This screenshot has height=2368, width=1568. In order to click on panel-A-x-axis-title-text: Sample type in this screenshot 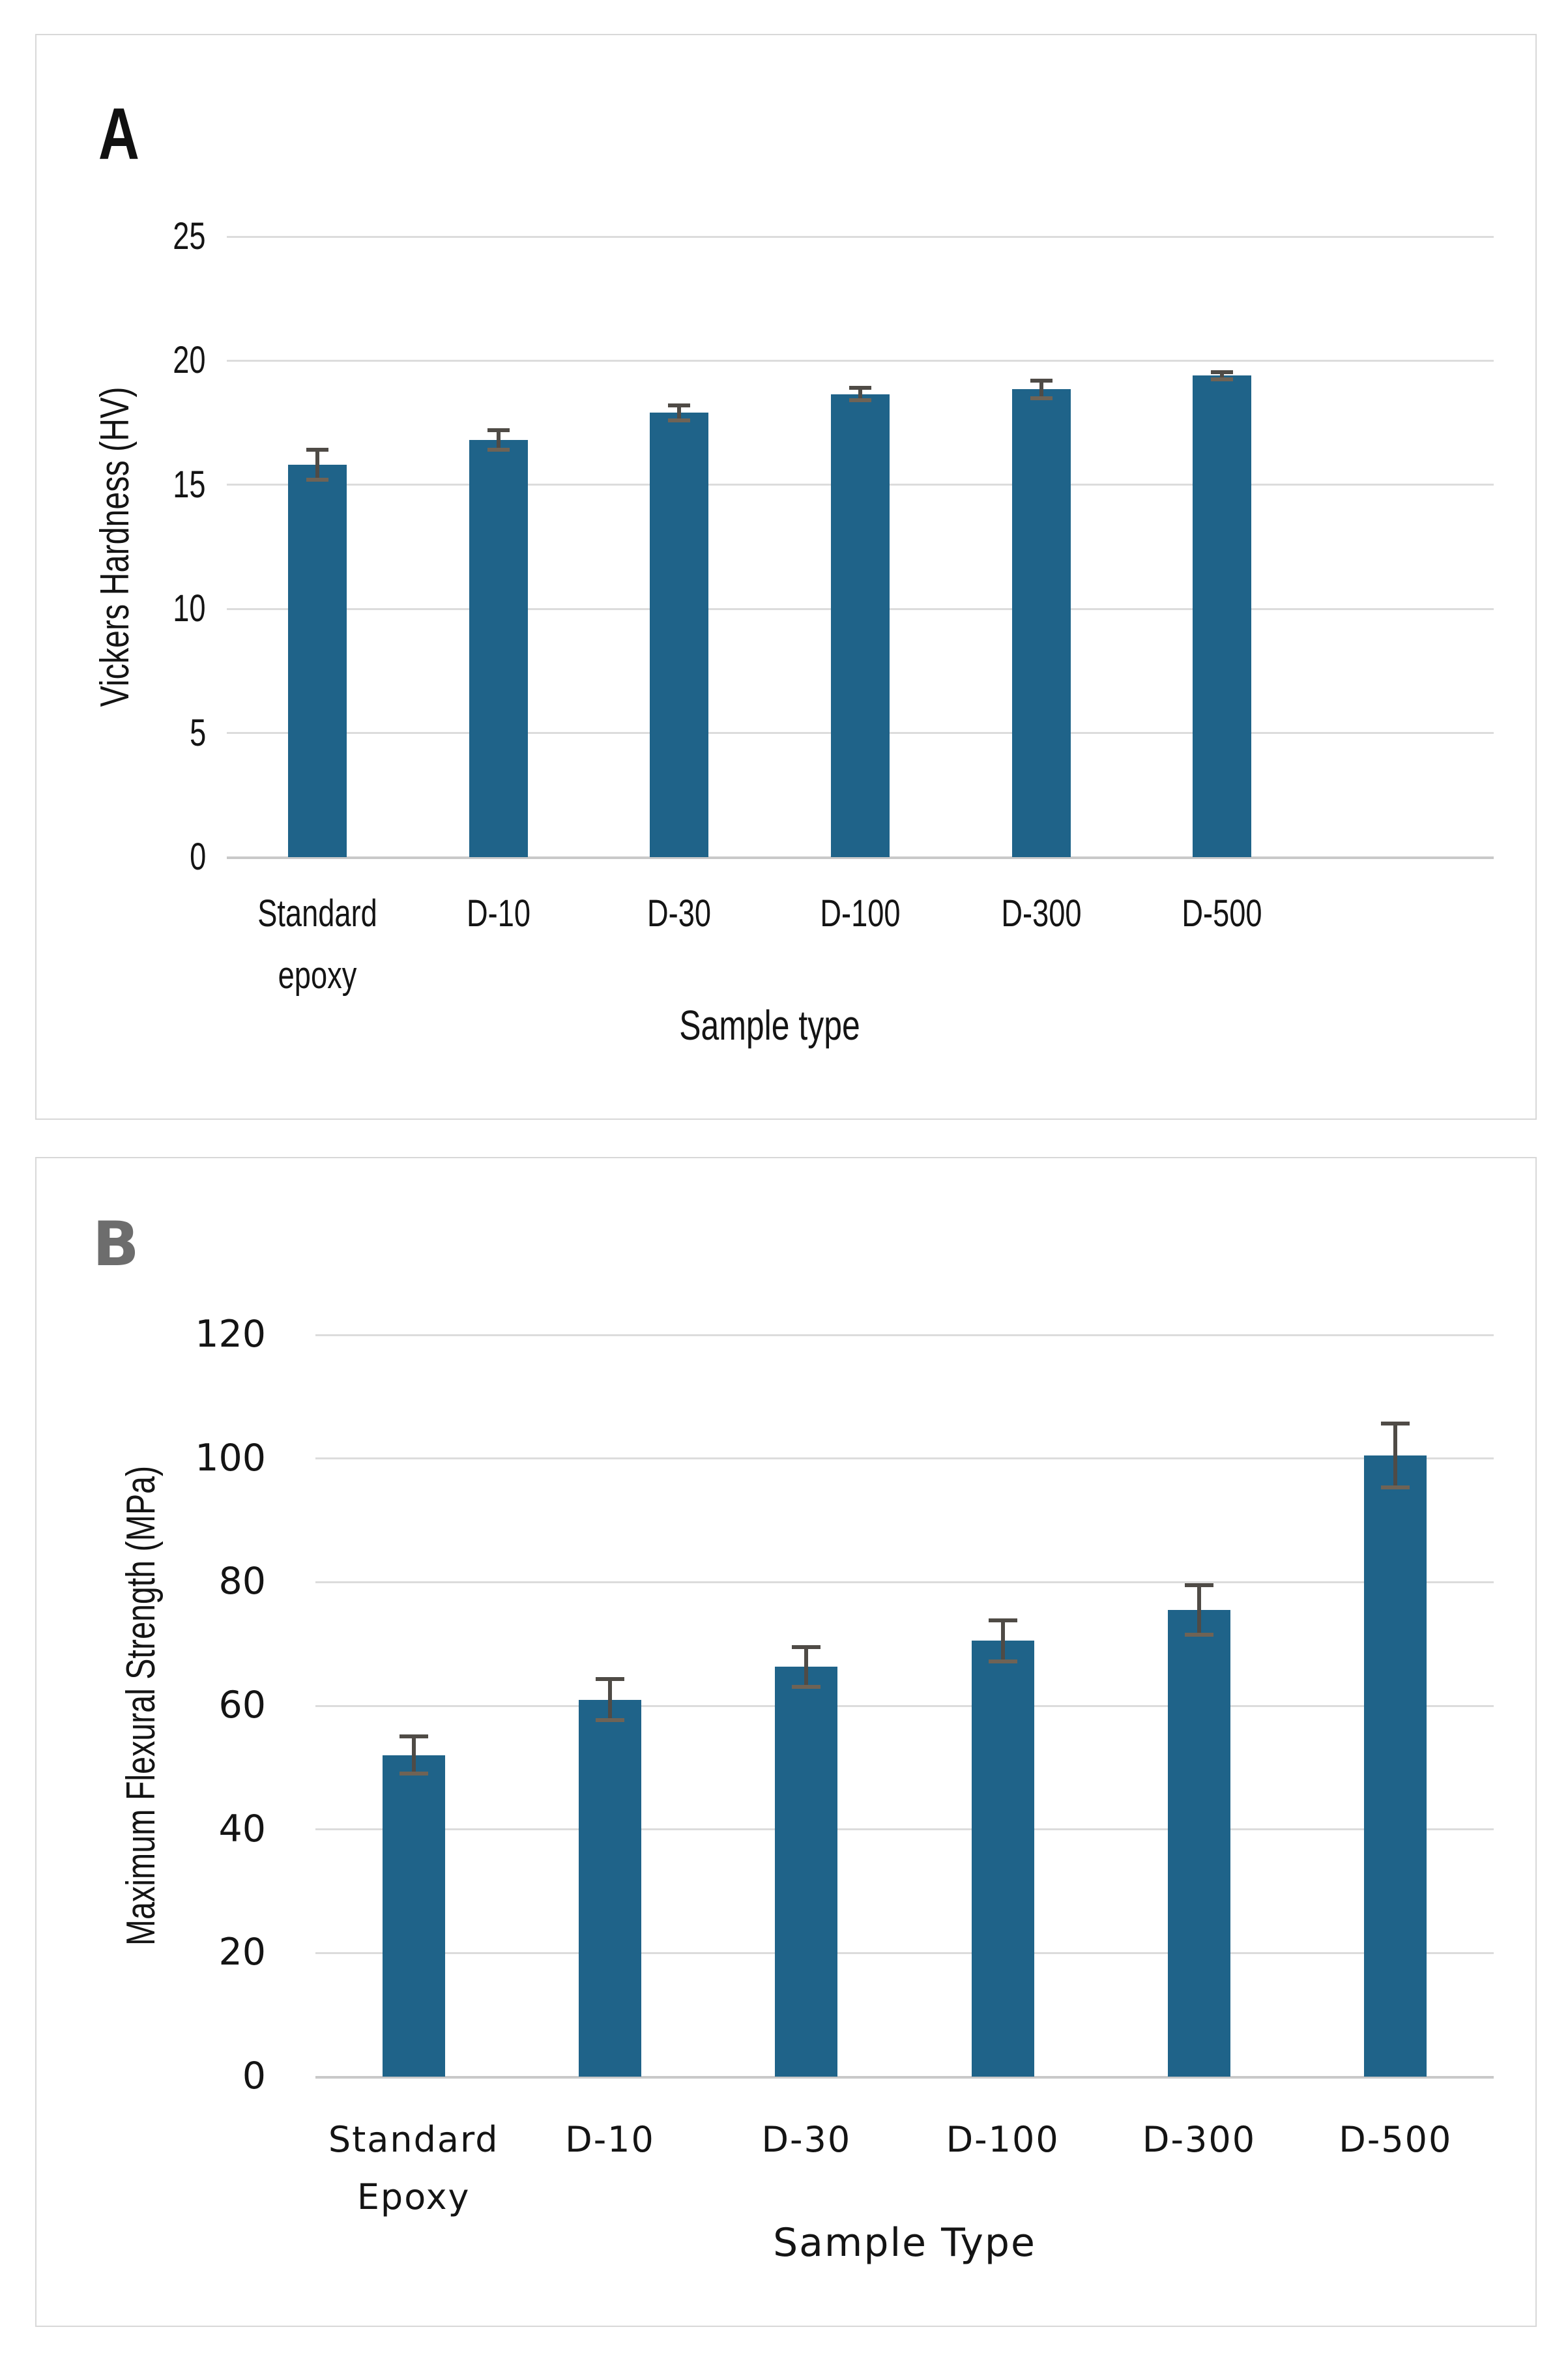, I will do `click(769, 1025)`.